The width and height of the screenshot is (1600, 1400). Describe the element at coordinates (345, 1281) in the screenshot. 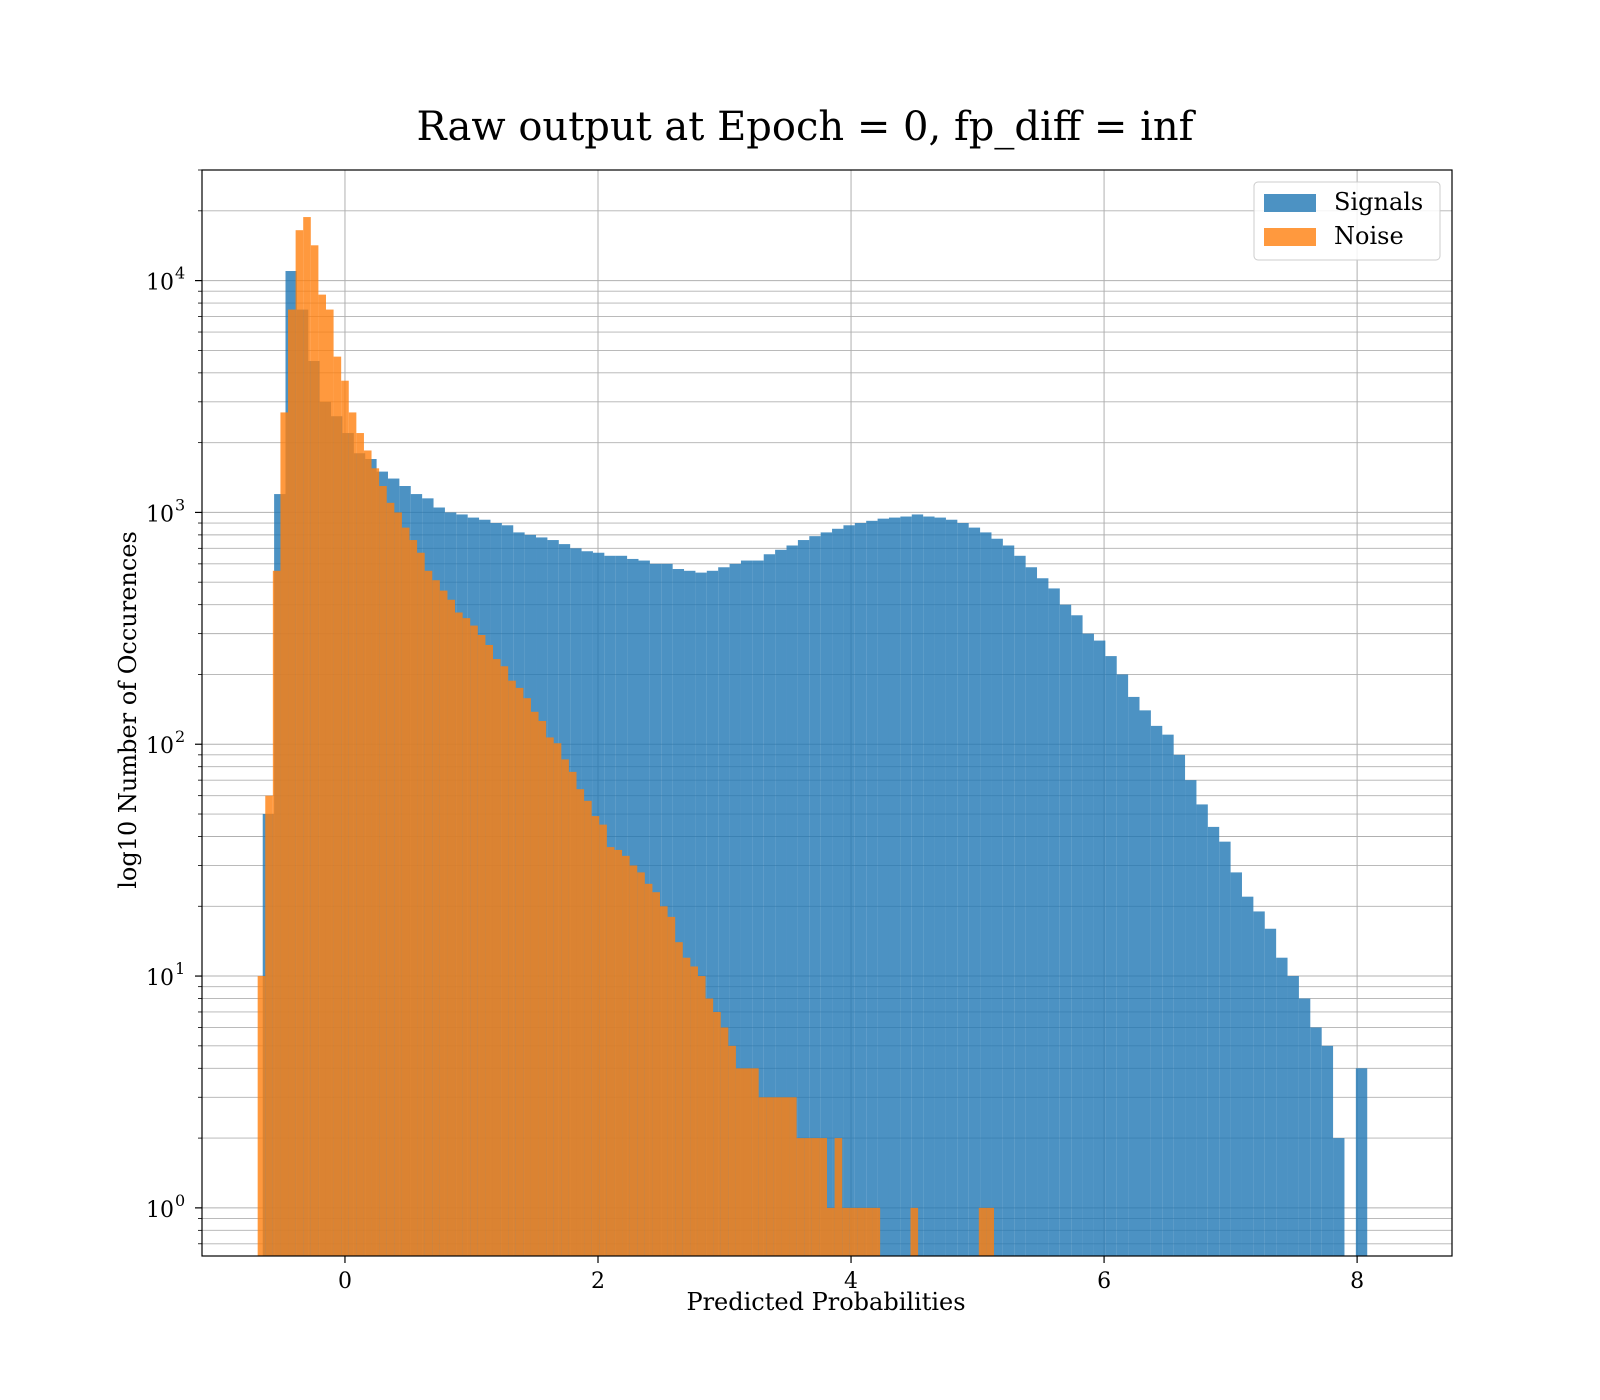

I see `x-tick-label: 0` at that location.